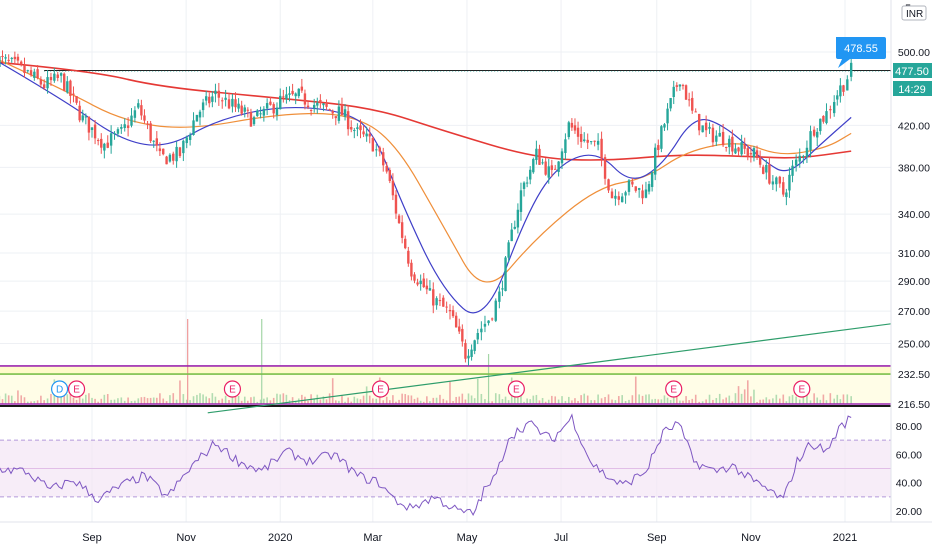  I want to click on time-axis: Sep Nov 2020 Mar May Jul Sep Nov 2021, so click(466, 532).